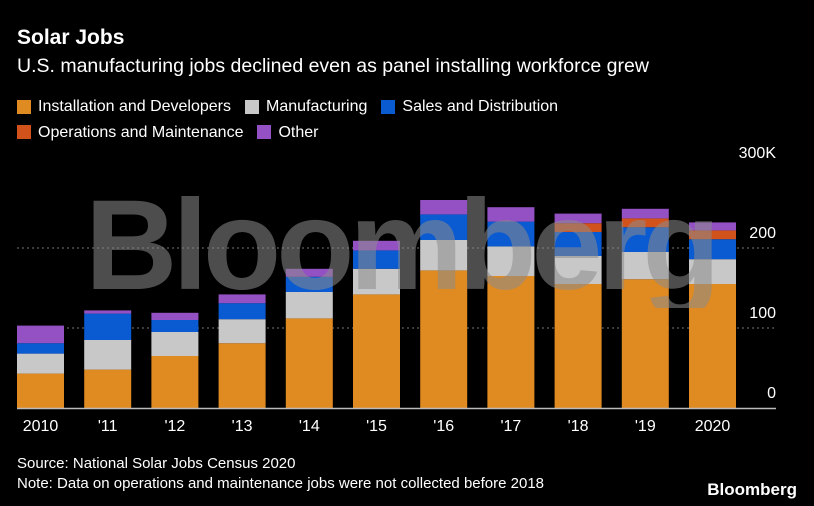  I want to click on y-tick-label: 0, so click(771, 393).